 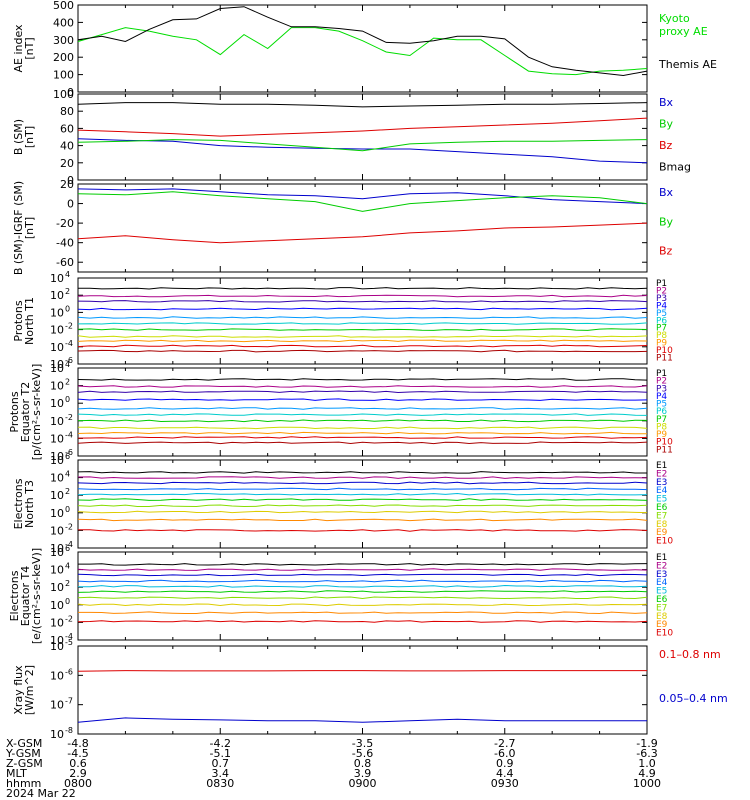 What do you see at coordinates (661, 284) in the screenshot?
I see `series-label: P1` at bounding box center [661, 284].